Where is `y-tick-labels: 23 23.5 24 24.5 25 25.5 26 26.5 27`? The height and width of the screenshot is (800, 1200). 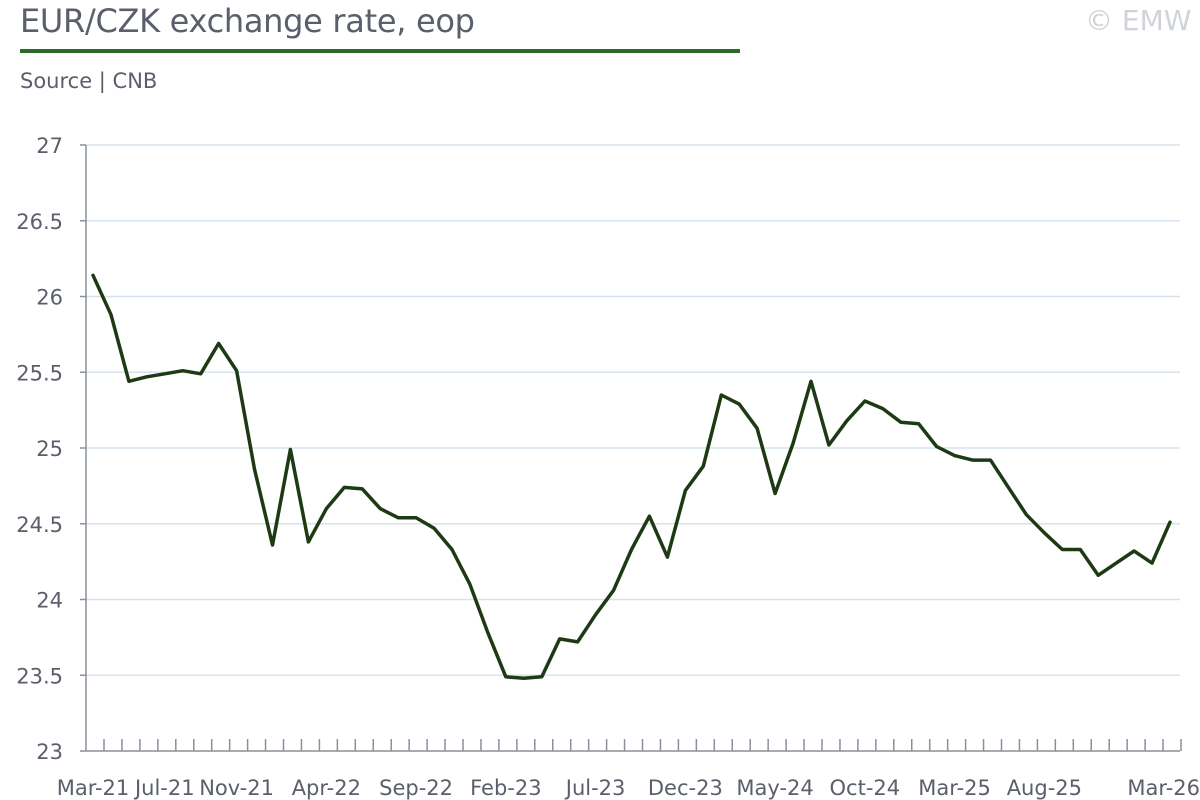
y-tick-labels: 23 23.5 24 24.5 25 25.5 26 26.5 27 is located at coordinates (39, 449).